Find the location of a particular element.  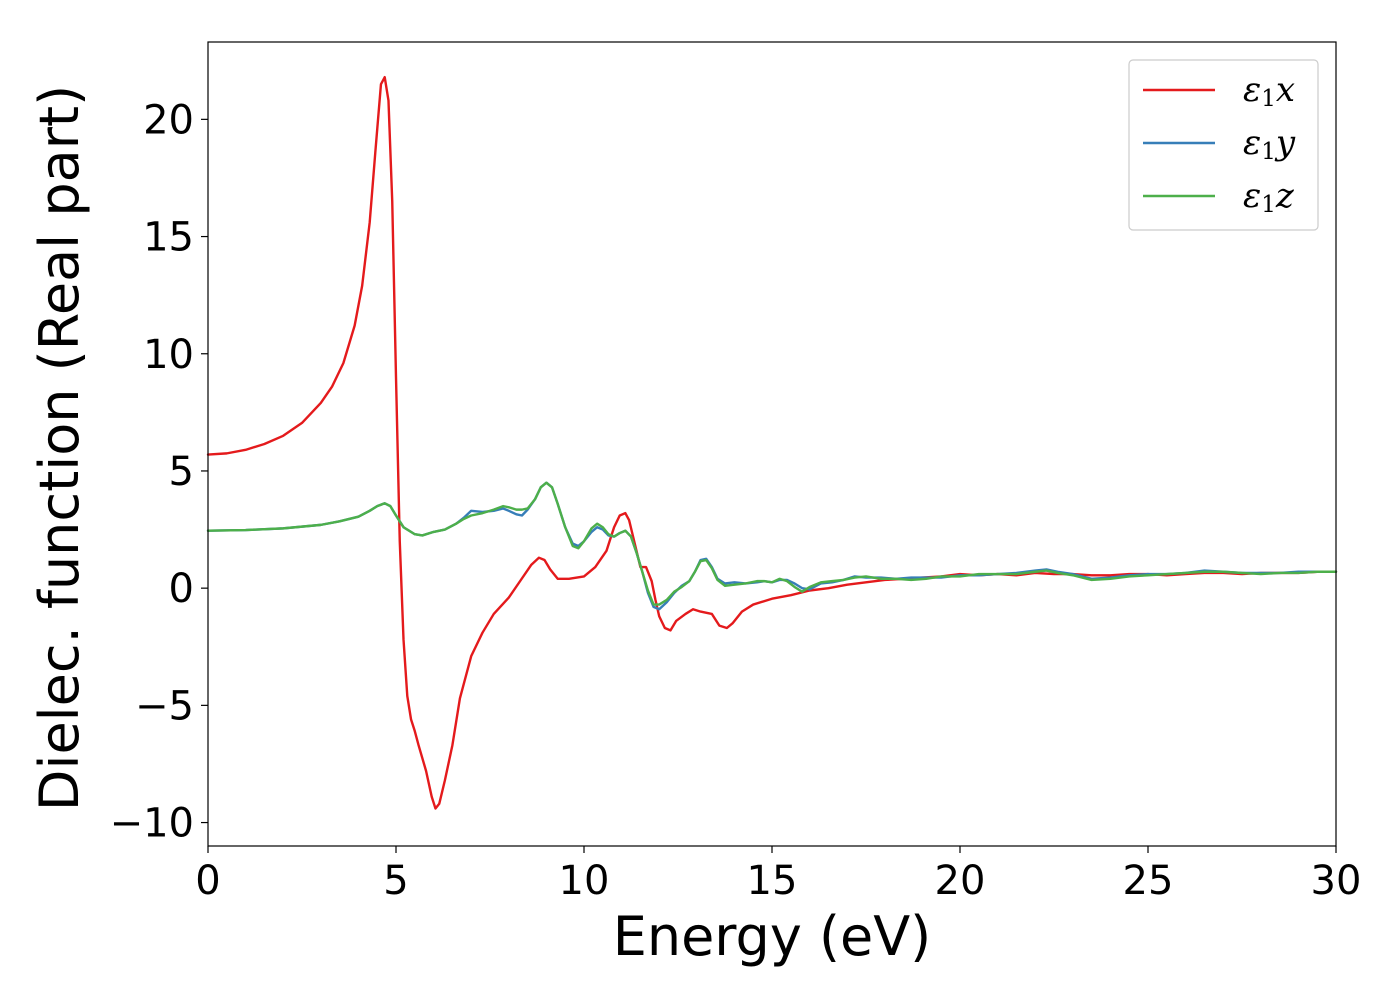

x-tick-label: 25 is located at coordinates (1148, 881).